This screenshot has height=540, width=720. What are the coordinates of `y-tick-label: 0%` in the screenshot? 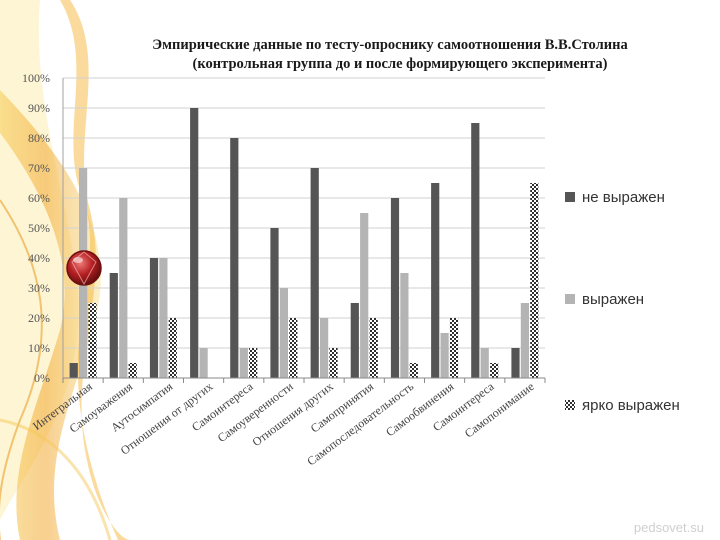 It's located at (42, 378).